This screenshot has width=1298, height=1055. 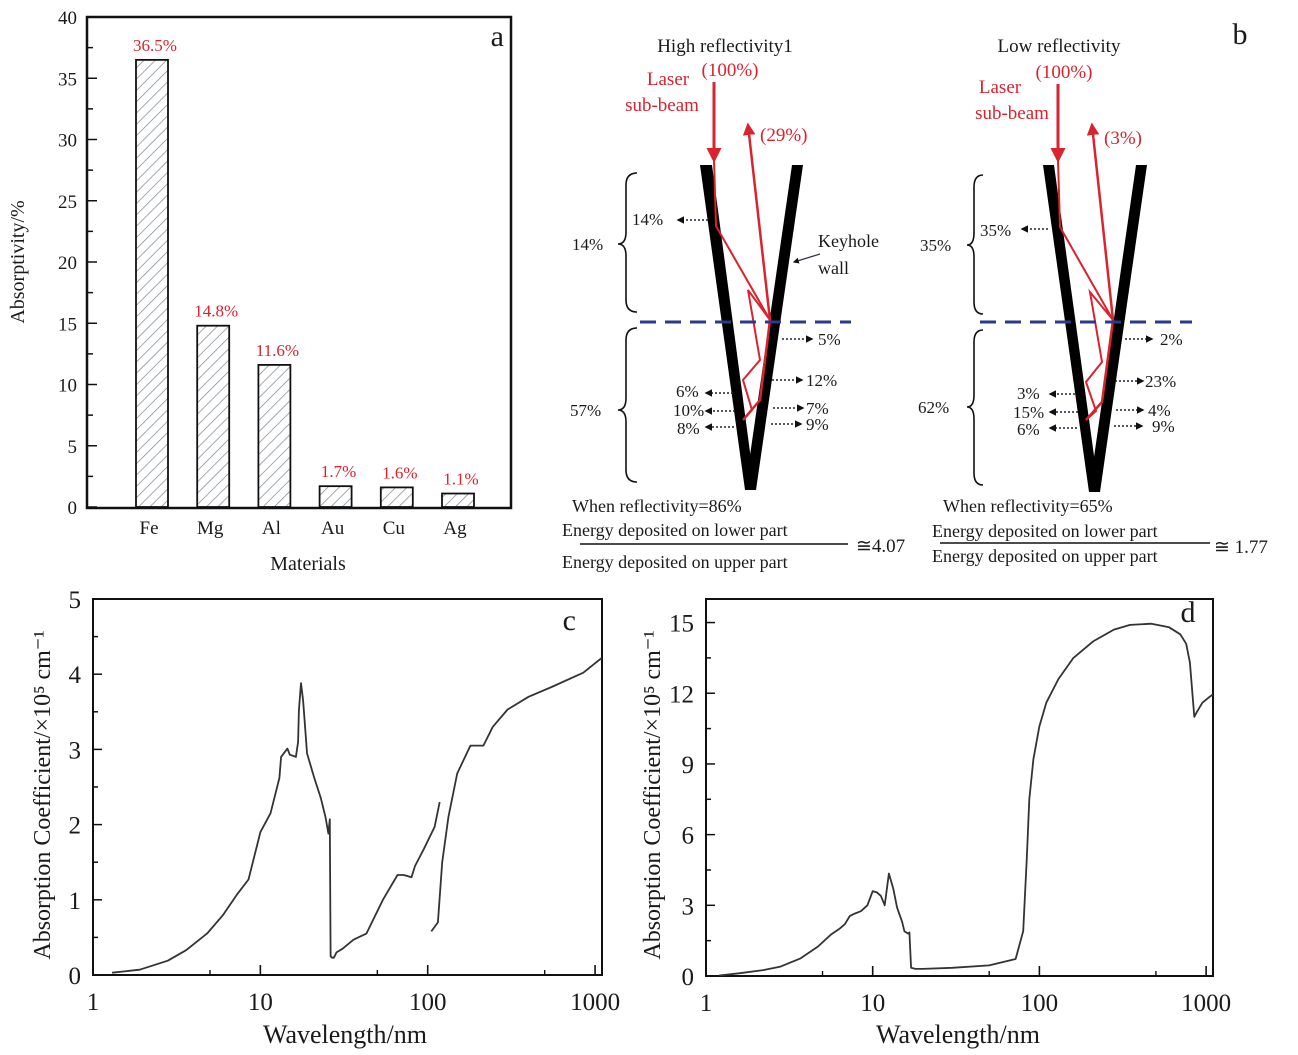 What do you see at coordinates (77, 263) in the screenshot?
I see `panel-a-y-axis: 0 5 10 15 20 25 30 35 40` at bounding box center [77, 263].